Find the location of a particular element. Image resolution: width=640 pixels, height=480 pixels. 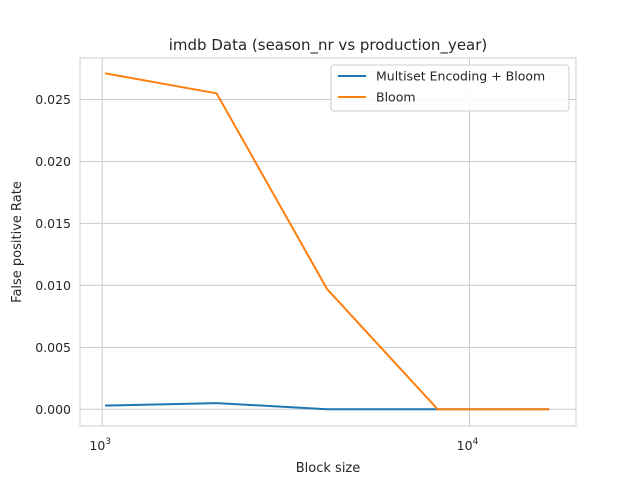

x-tick-labels: 10³ 10⁴ is located at coordinates (283, 445).